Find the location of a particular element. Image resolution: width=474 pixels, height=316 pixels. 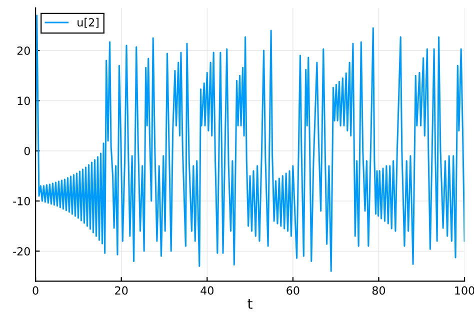

x-tick-label: 40 is located at coordinates (207, 290).